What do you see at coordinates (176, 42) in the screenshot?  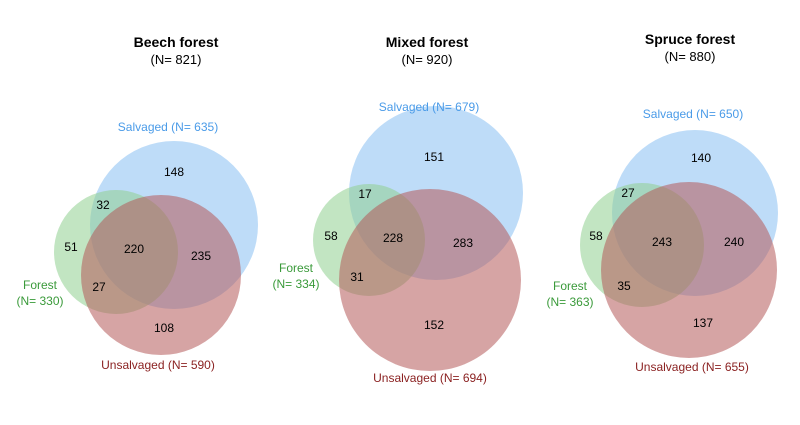 I see `diagram-title: Beech forest` at bounding box center [176, 42].